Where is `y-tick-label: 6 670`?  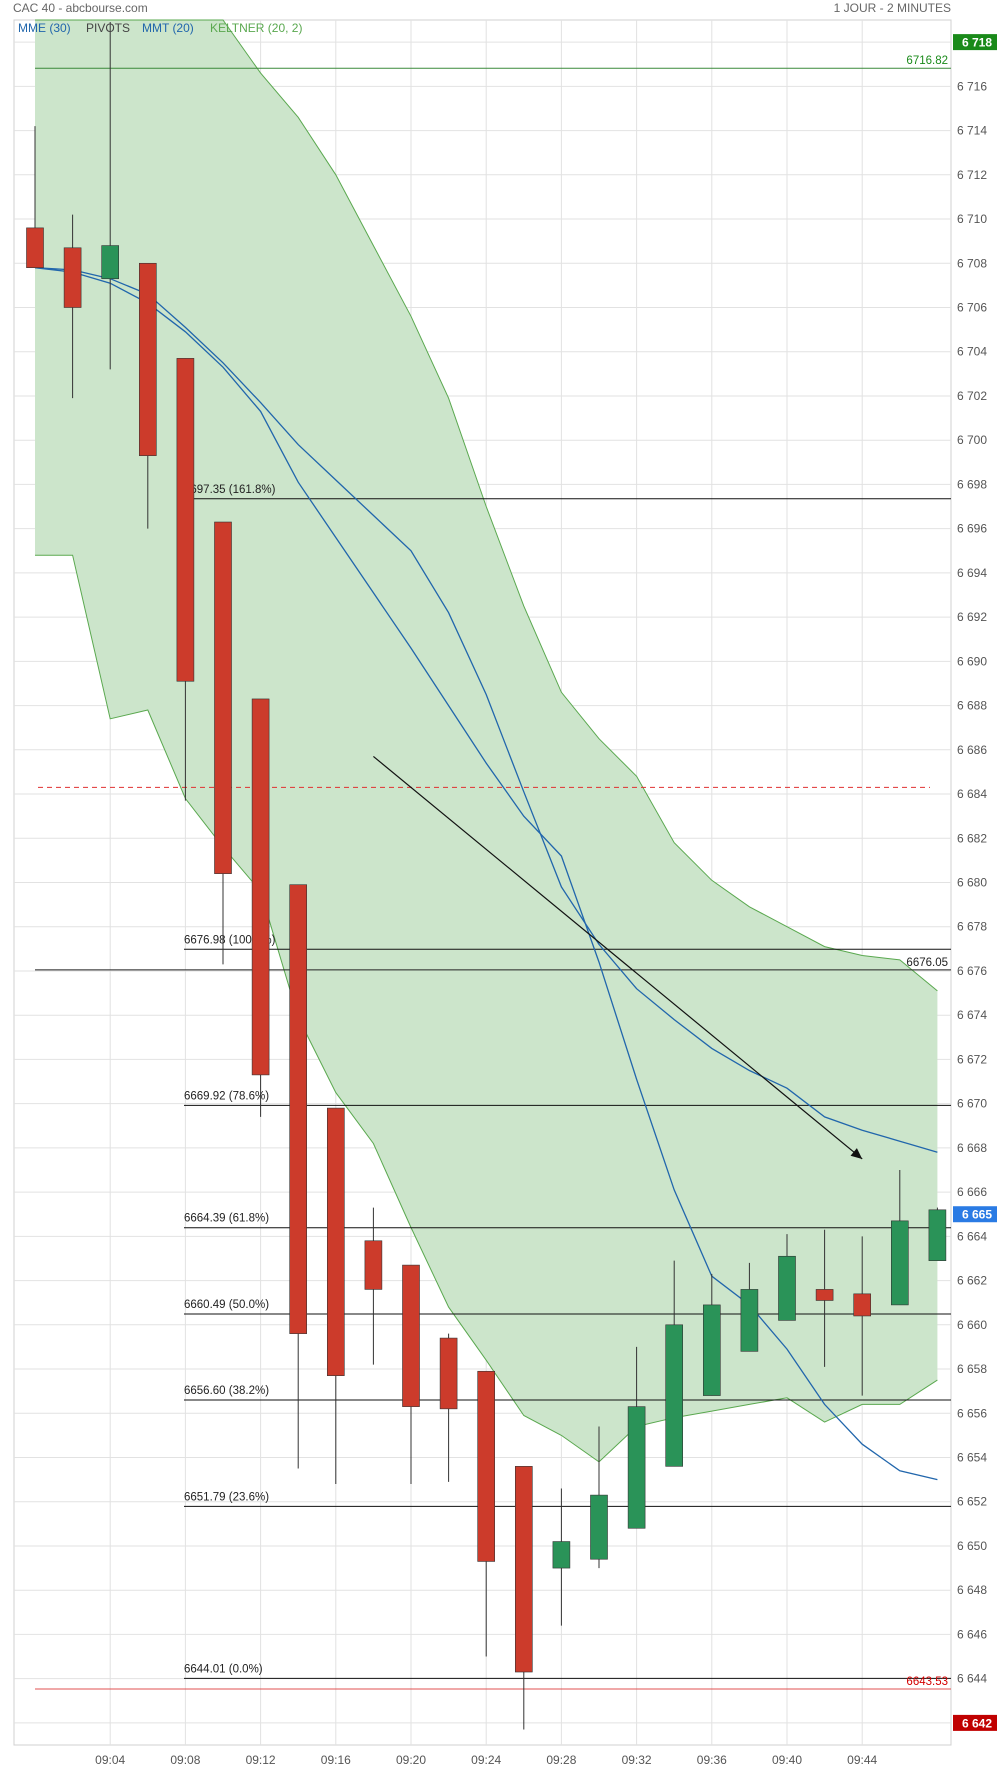 y-tick-label: 6 670 is located at coordinates (972, 1104).